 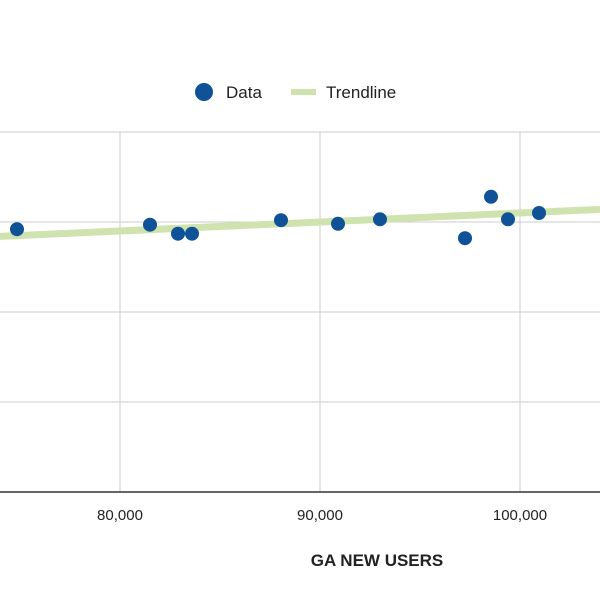 I want to click on data-points-layer, so click(x=278, y=217).